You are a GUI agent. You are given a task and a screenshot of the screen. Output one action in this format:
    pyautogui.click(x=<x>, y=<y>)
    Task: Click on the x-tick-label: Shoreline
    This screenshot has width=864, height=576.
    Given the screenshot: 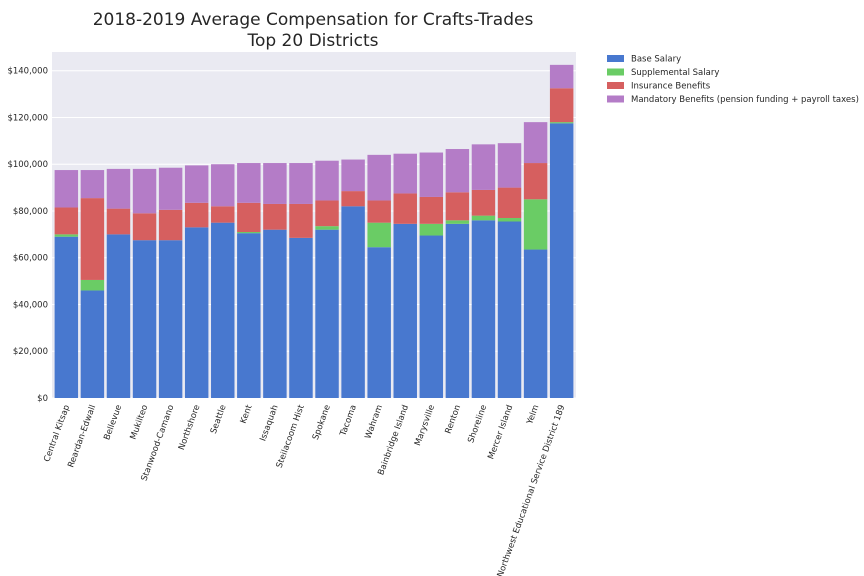 What is the action you would take?
    pyautogui.click(x=477, y=424)
    